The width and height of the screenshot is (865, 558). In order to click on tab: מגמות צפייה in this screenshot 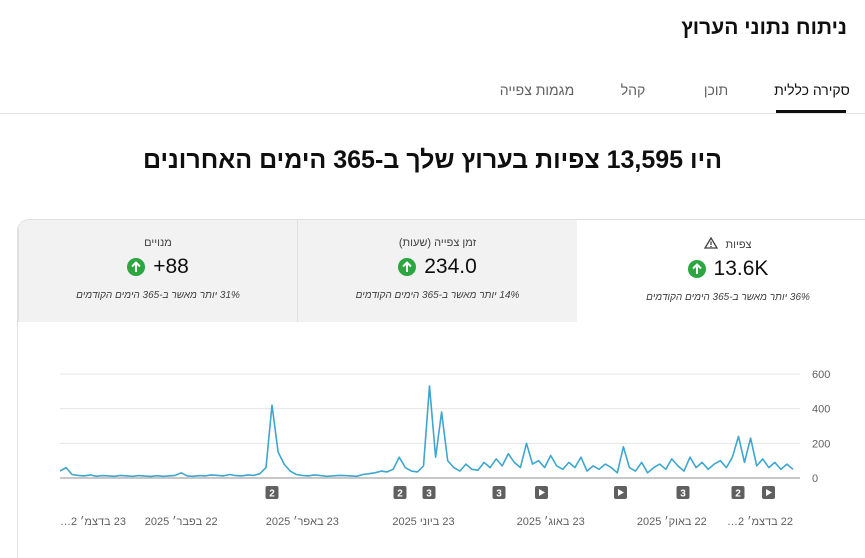, I will do `click(537, 90)`.